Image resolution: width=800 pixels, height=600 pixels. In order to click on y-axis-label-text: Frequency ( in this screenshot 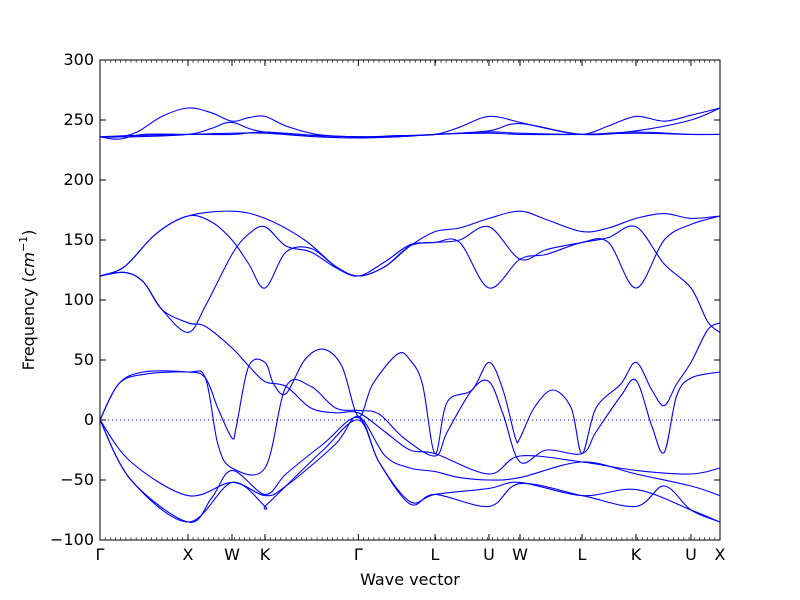, I will do `click(28, 323)`.